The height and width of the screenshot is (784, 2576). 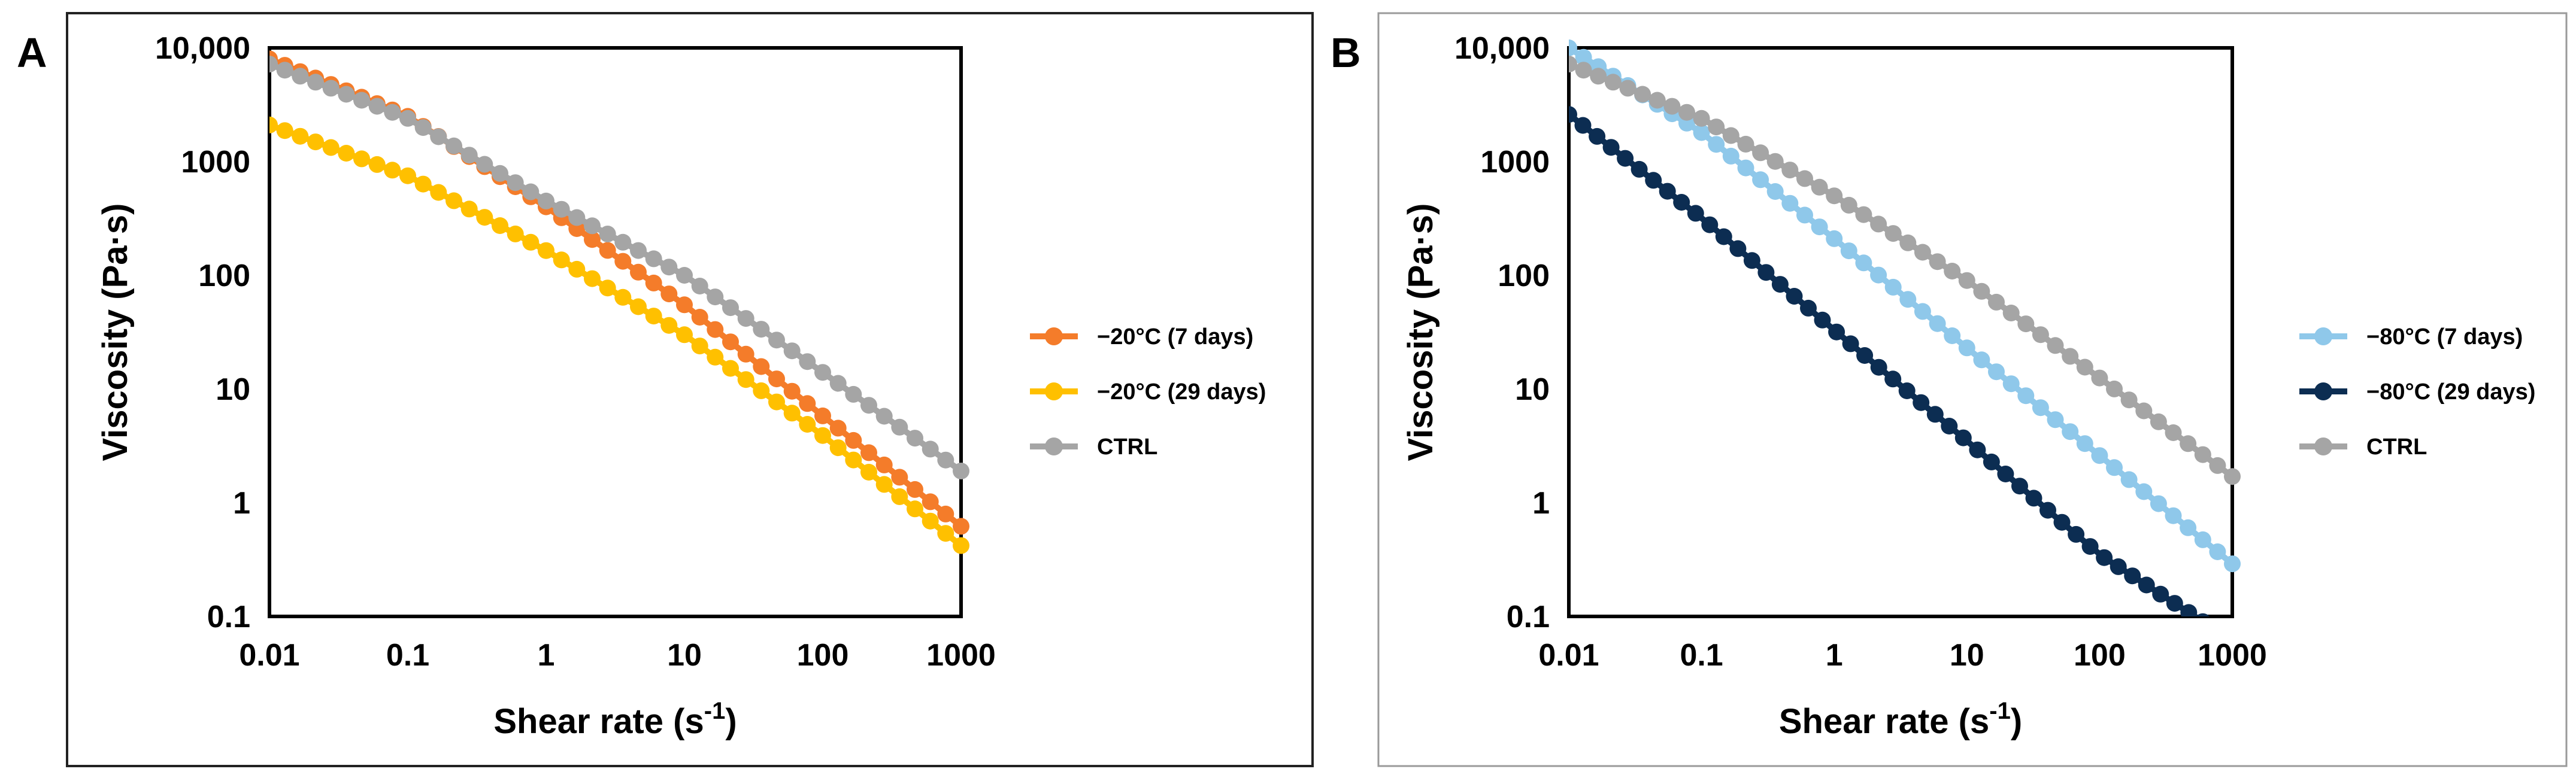 What do you see at coordinates (2232, 655) in the screenshot?
I see `panel-b-x-tick-label: 1000` at bounding box center [2232, 655].